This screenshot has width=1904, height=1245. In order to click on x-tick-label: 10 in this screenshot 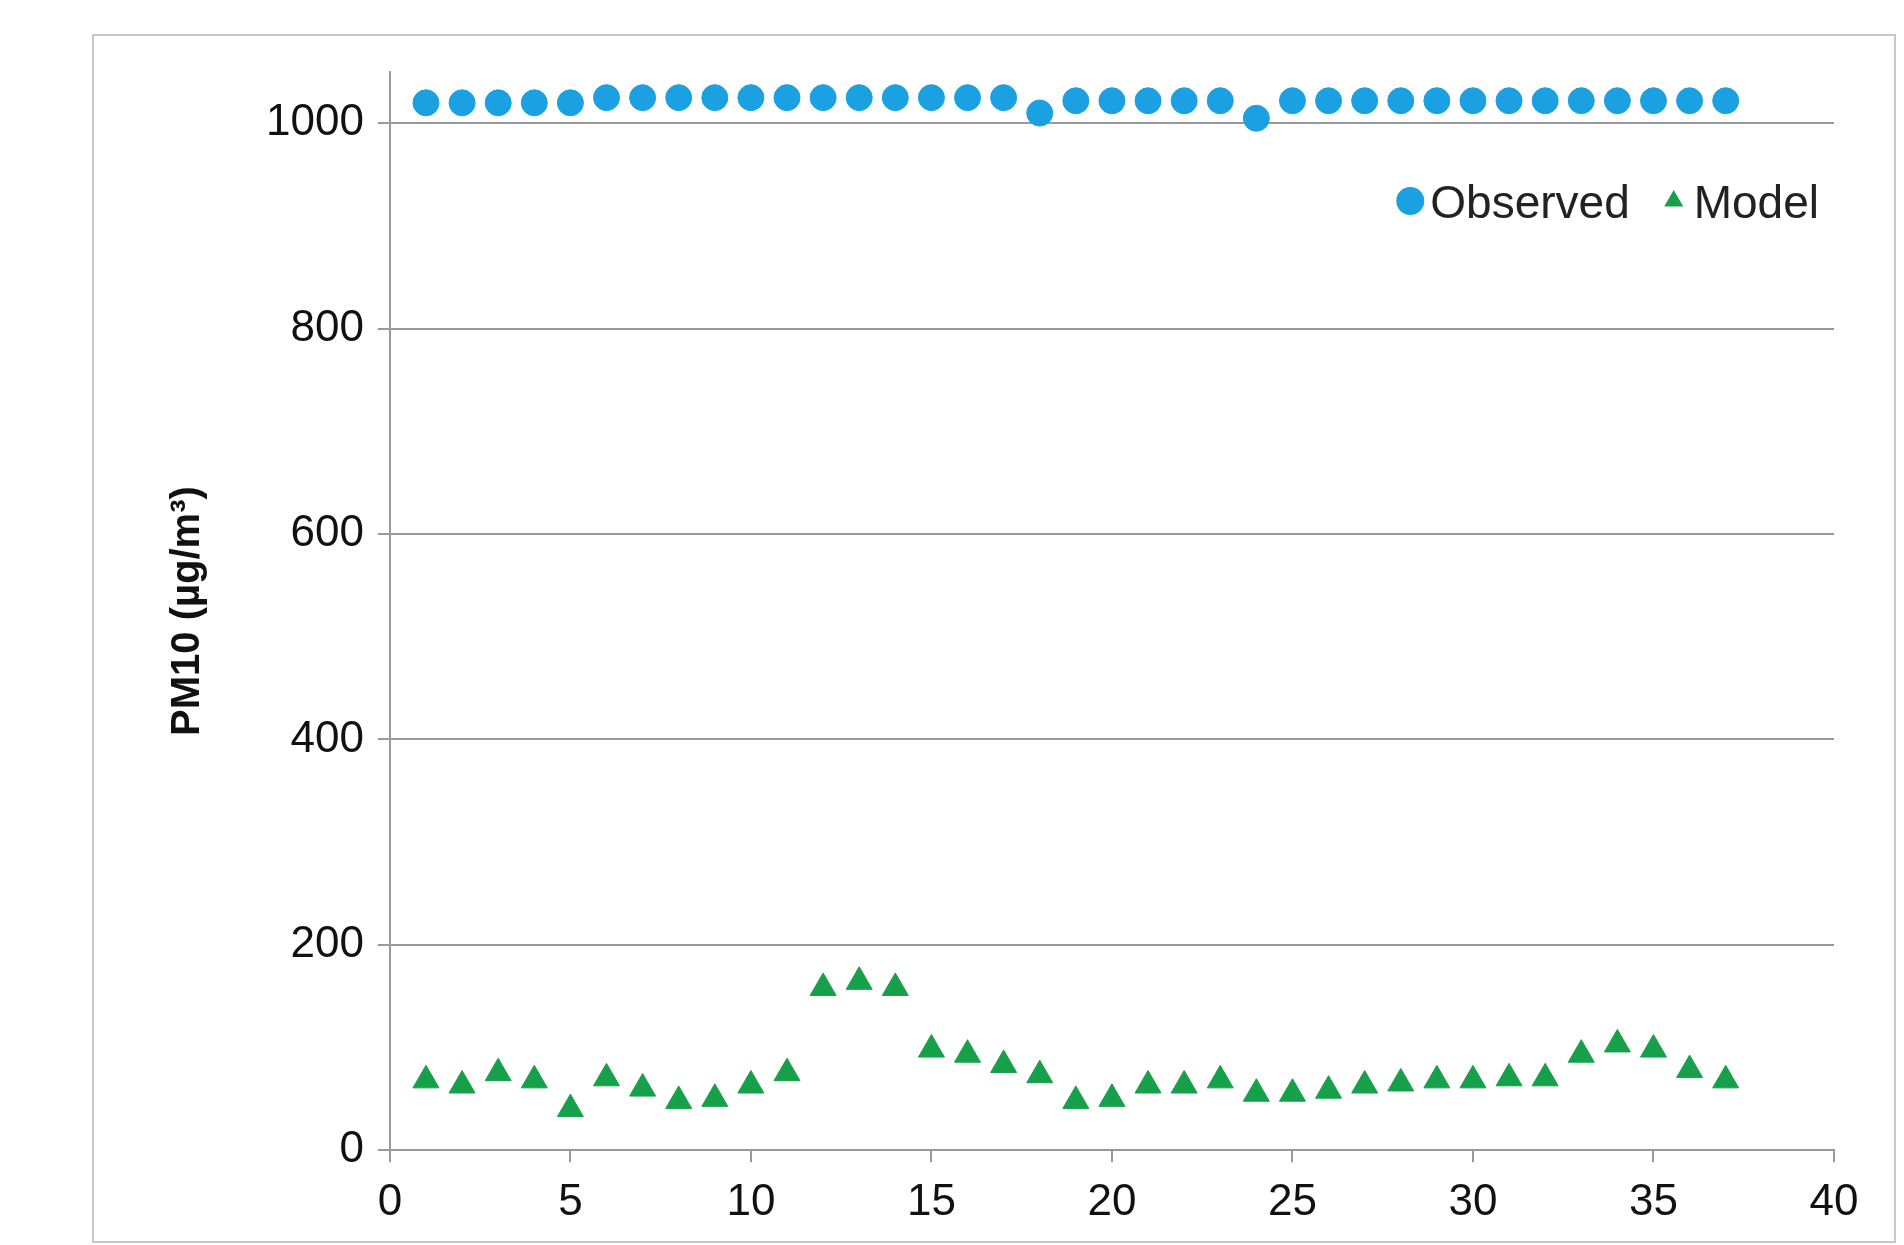, I will do `click(751, 1199)`.